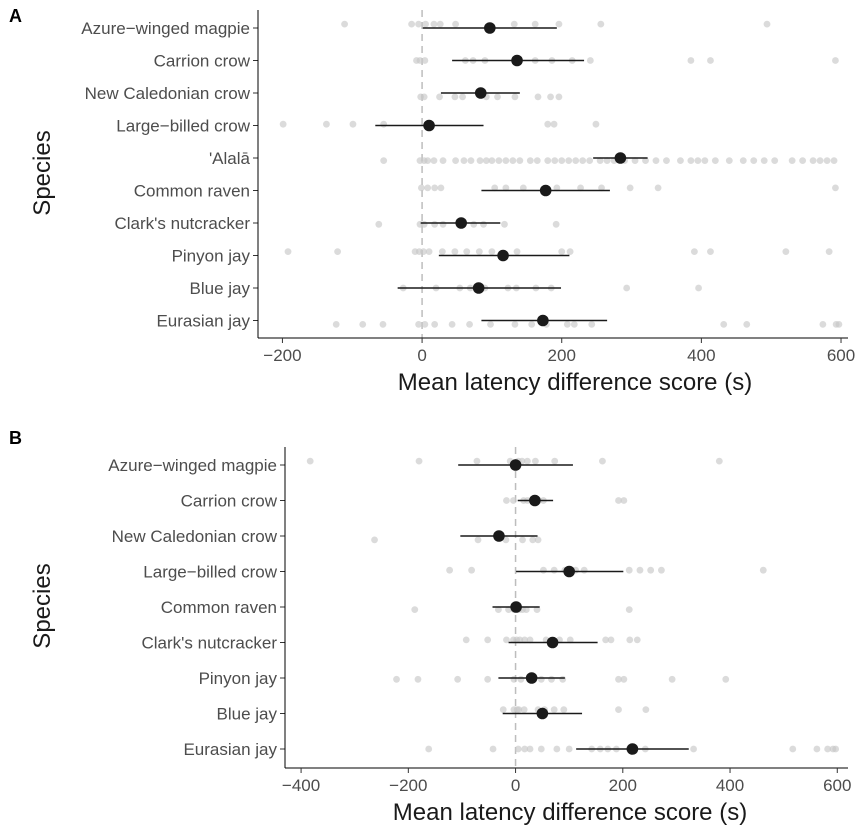  I want to click on panel-b-x-tick-label: 0, so click(515, 785).